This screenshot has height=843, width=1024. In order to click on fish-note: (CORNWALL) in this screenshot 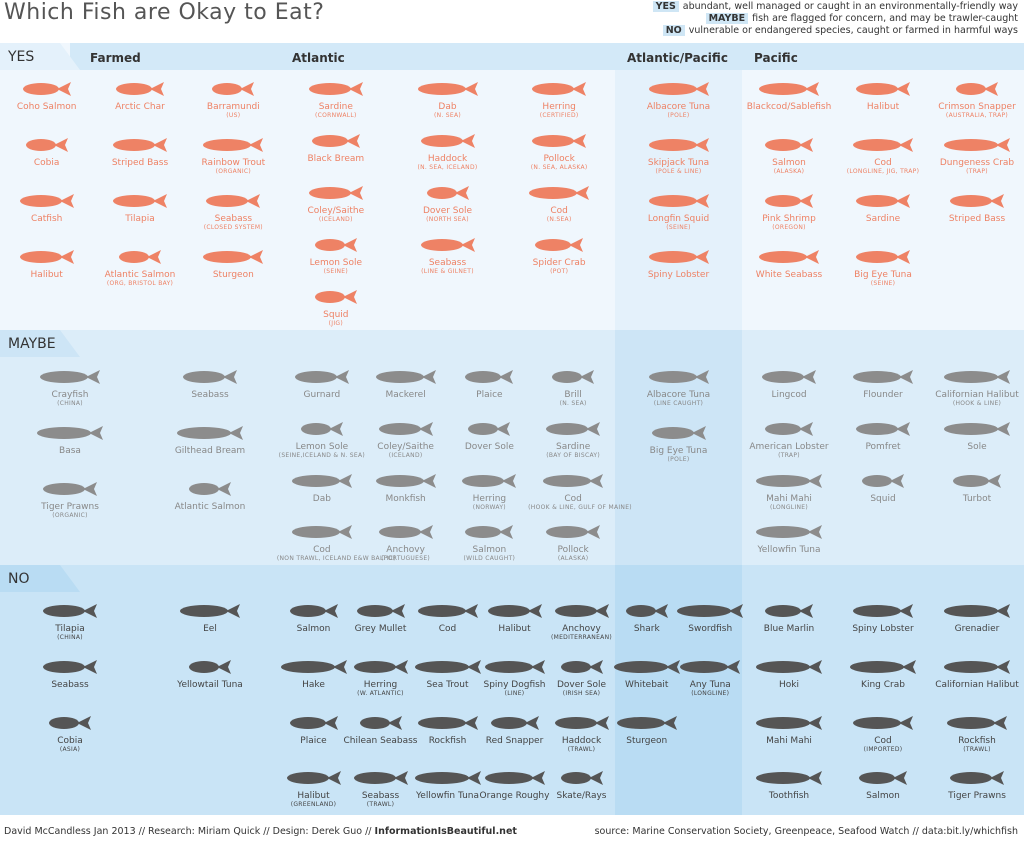, I will do `click(336, 115)`.